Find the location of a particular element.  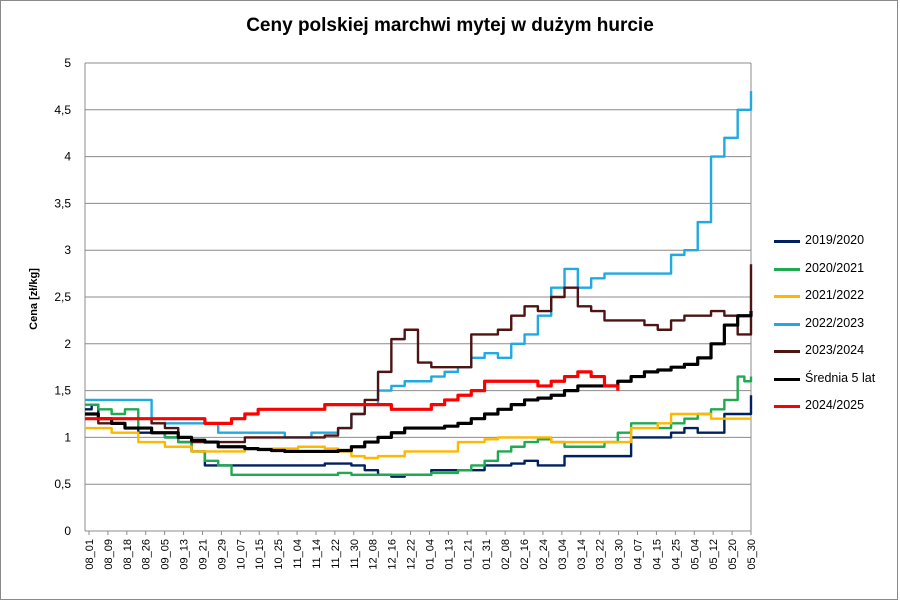

x-tick-label: 01_31 is located at coordinates (487, 554).